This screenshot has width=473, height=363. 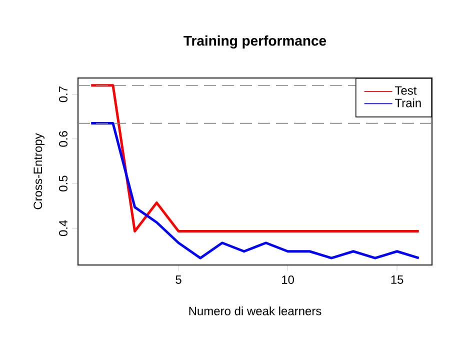 What do you see at coordinates (405, 90) in the screenshot?
I see `legend-label: Test` at bounding box center [405, 90].